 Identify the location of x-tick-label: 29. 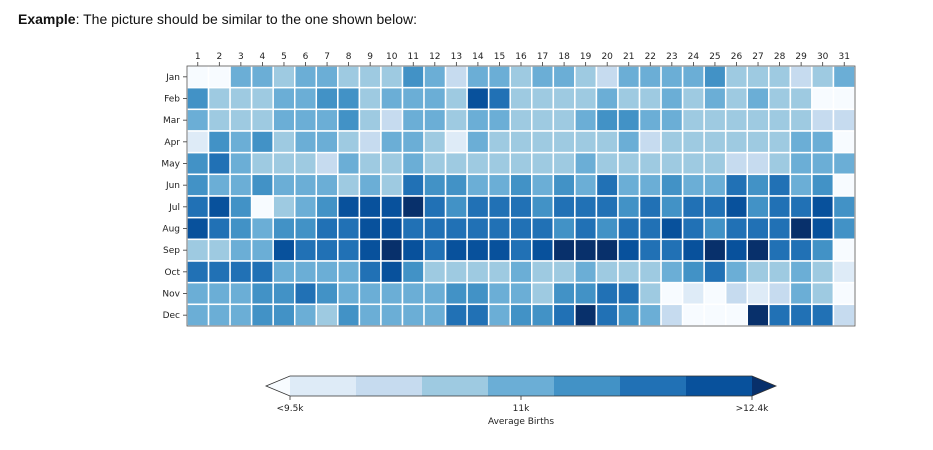
(801, 57).